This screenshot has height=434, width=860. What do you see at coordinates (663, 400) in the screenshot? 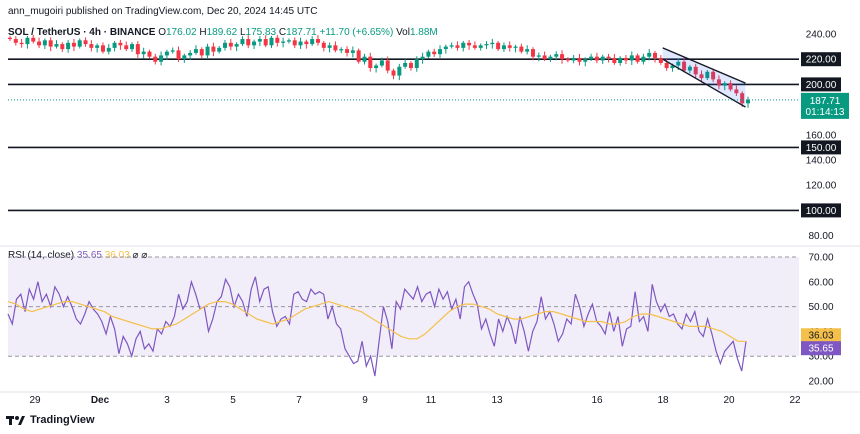
I see `time-tick: 18` at bounding box center [663, 400].